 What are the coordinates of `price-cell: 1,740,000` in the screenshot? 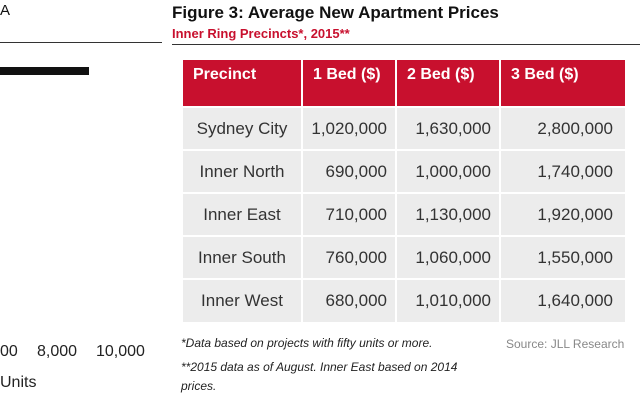 It's located at (562, 171).